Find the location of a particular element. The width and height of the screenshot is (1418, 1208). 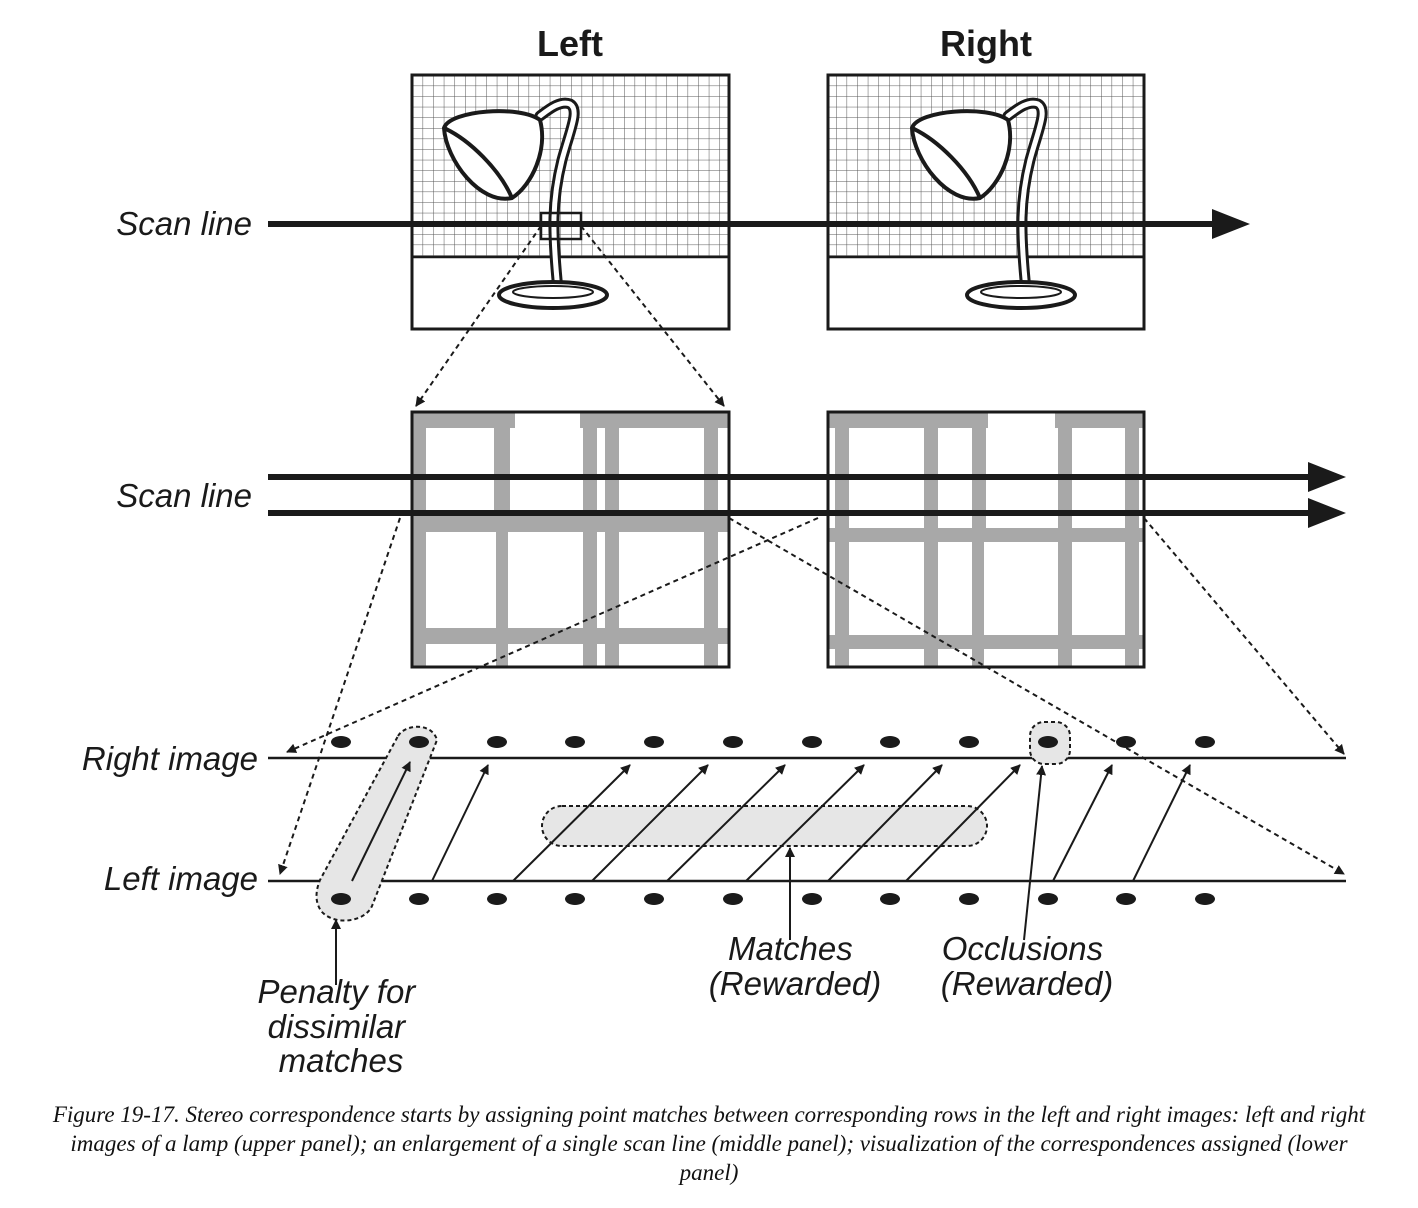

penalty-annotation: Penalty for dissimilar matches is located at coordinates (341, 1026).